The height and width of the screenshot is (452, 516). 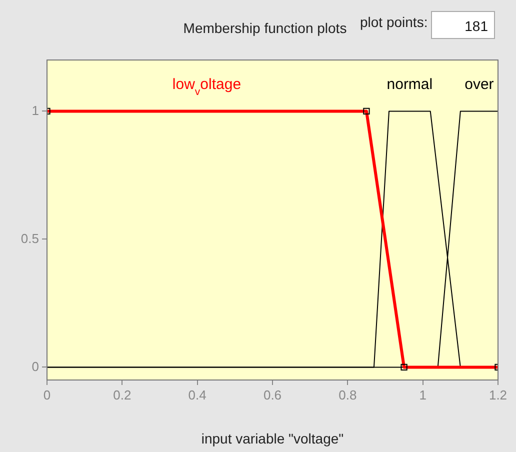 What do you see at coordinates (47, 394) in the screenshot?
I see `x-tick-label: 0` at bounding box center [47, 394].